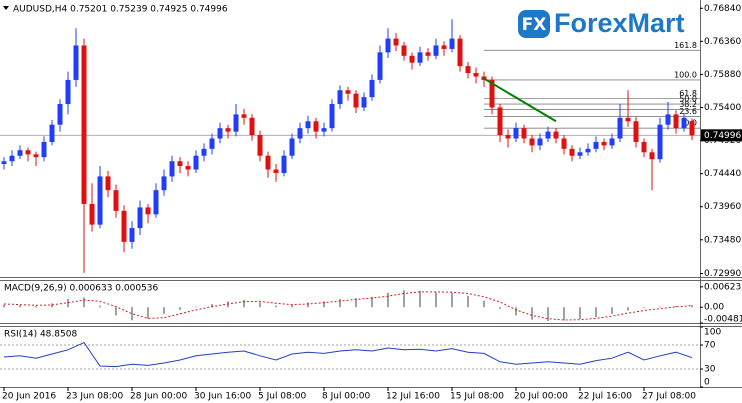 This screenshot has width=742, height=403. I want to click on logo-icon, so click(534, 24).